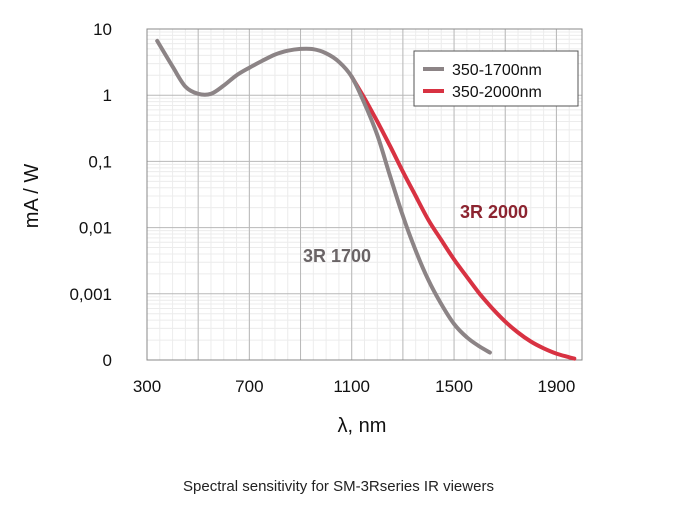 This screenshot has height=517, width=677. I want to click on x-tick-labels: 300 700 1100 1500 1900, so click(354, 386).